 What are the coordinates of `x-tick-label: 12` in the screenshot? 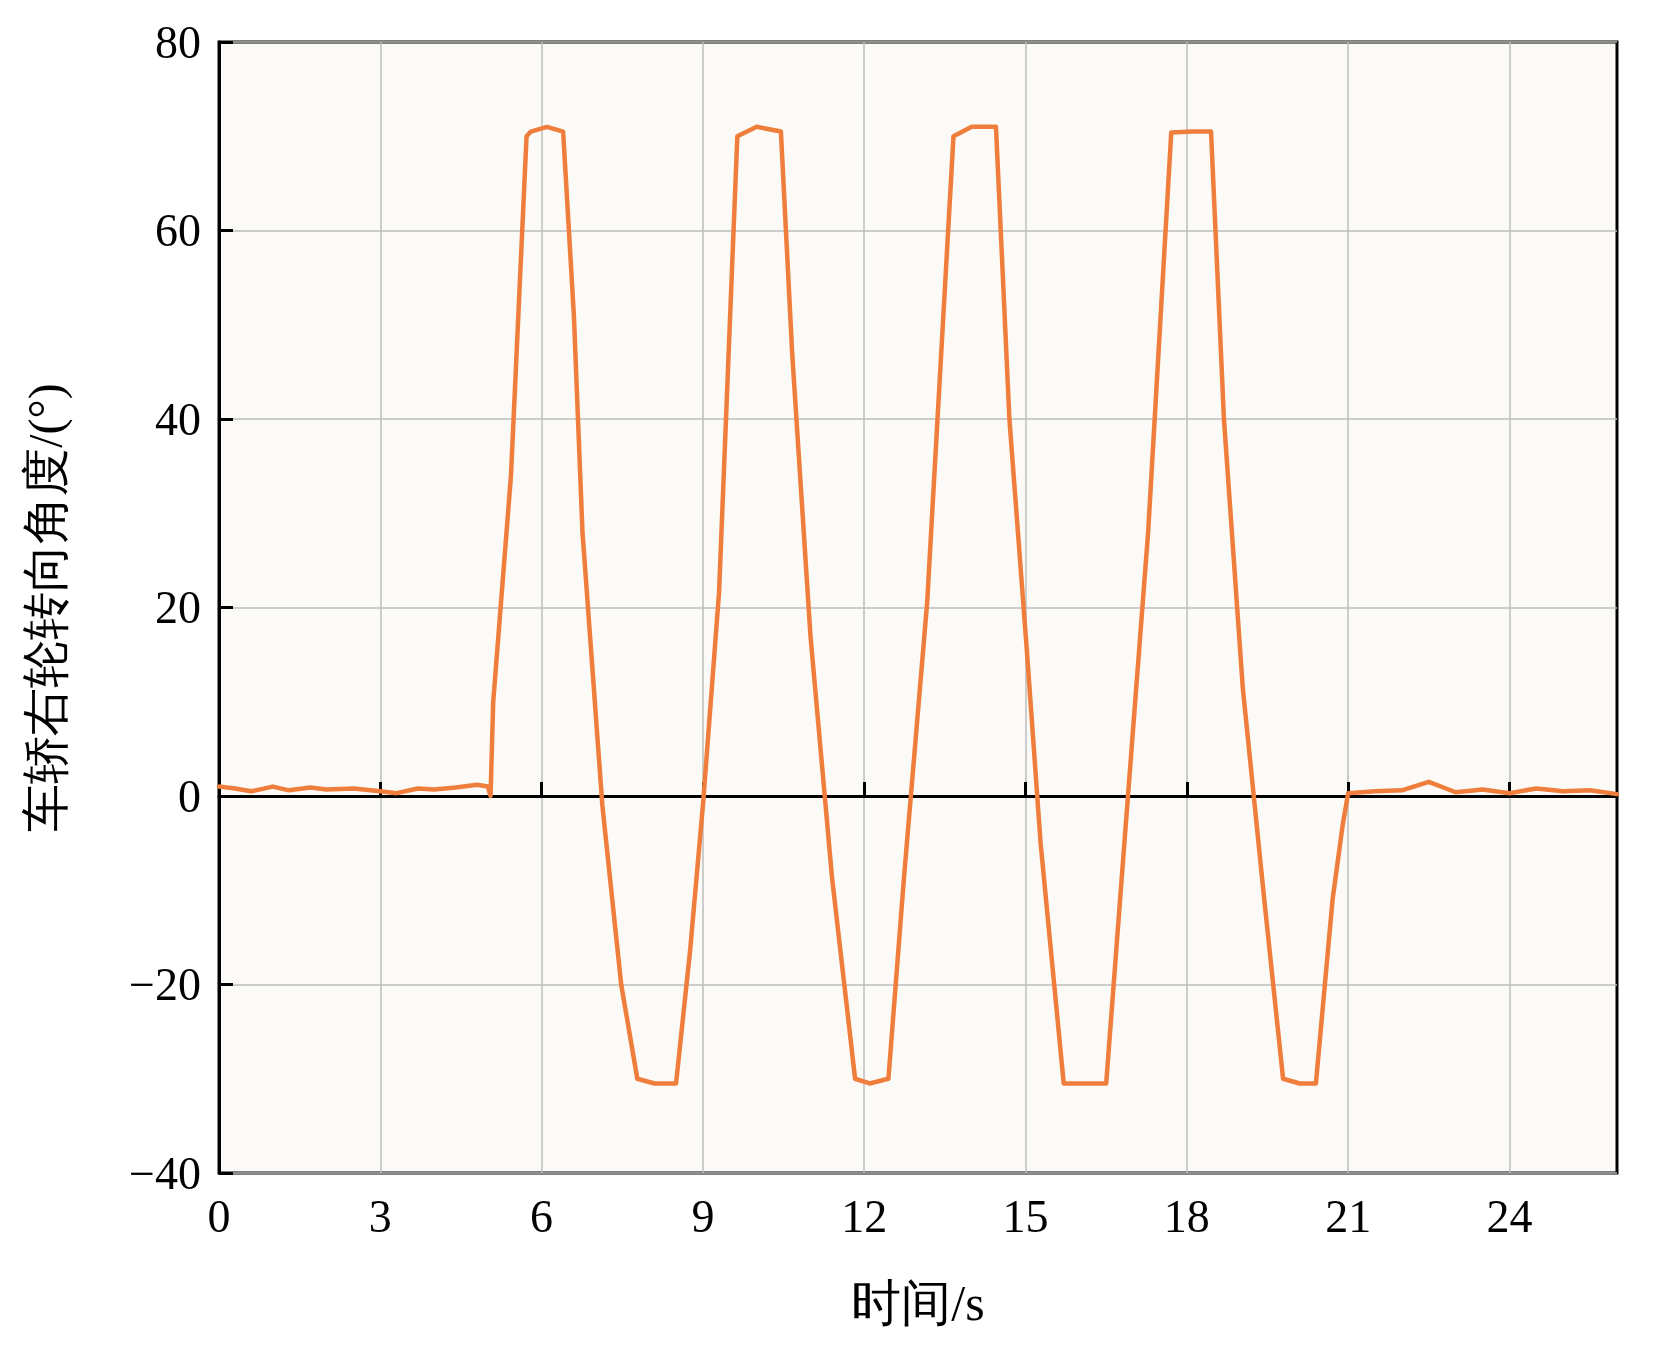 It's located at (864, 1216).